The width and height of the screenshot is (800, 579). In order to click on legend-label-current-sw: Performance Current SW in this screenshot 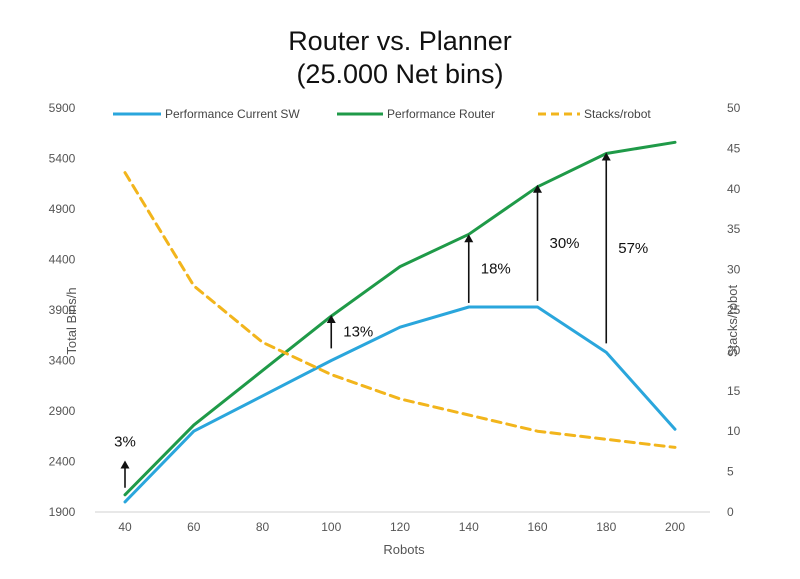, I will do `click(232, 114)`.